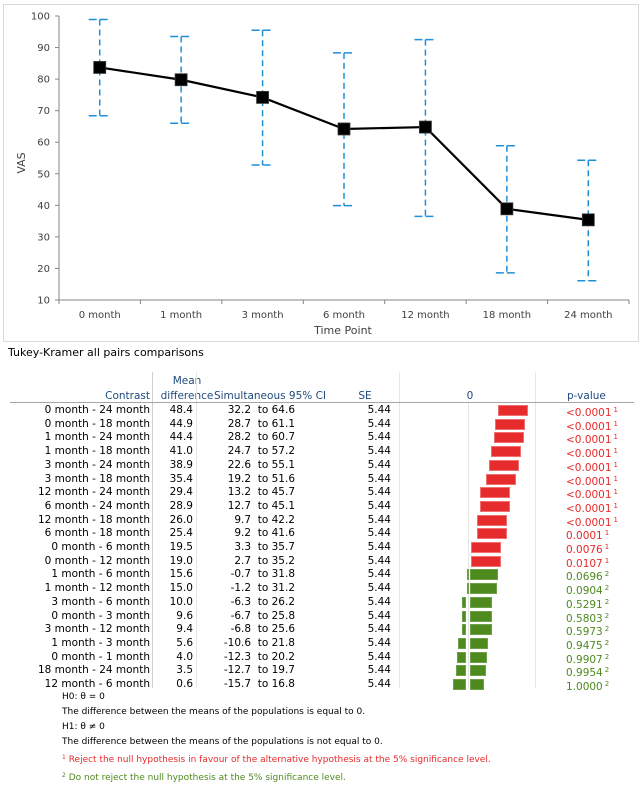 The width and height of the screenshot is (642, 786). Describe the element at coordinates (184, 615) in the screenshot. I see `row-mean-difference: 9.6` at that location.